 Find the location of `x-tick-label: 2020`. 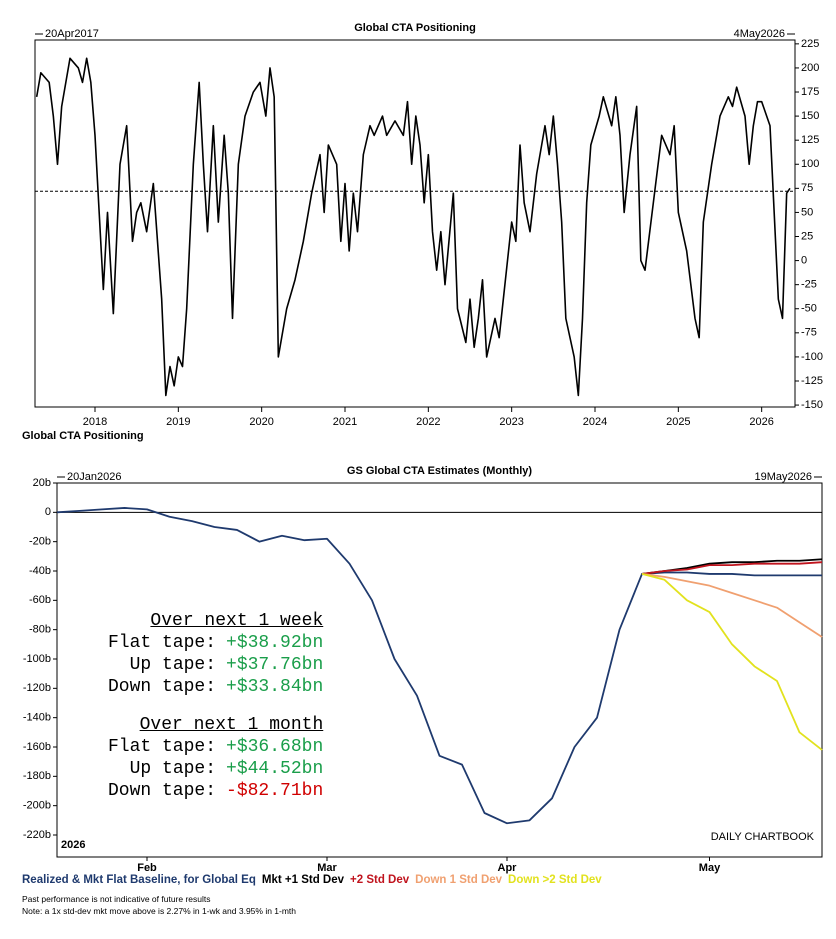

x-tick-label: 2020 is located at coordinates (261, 422).